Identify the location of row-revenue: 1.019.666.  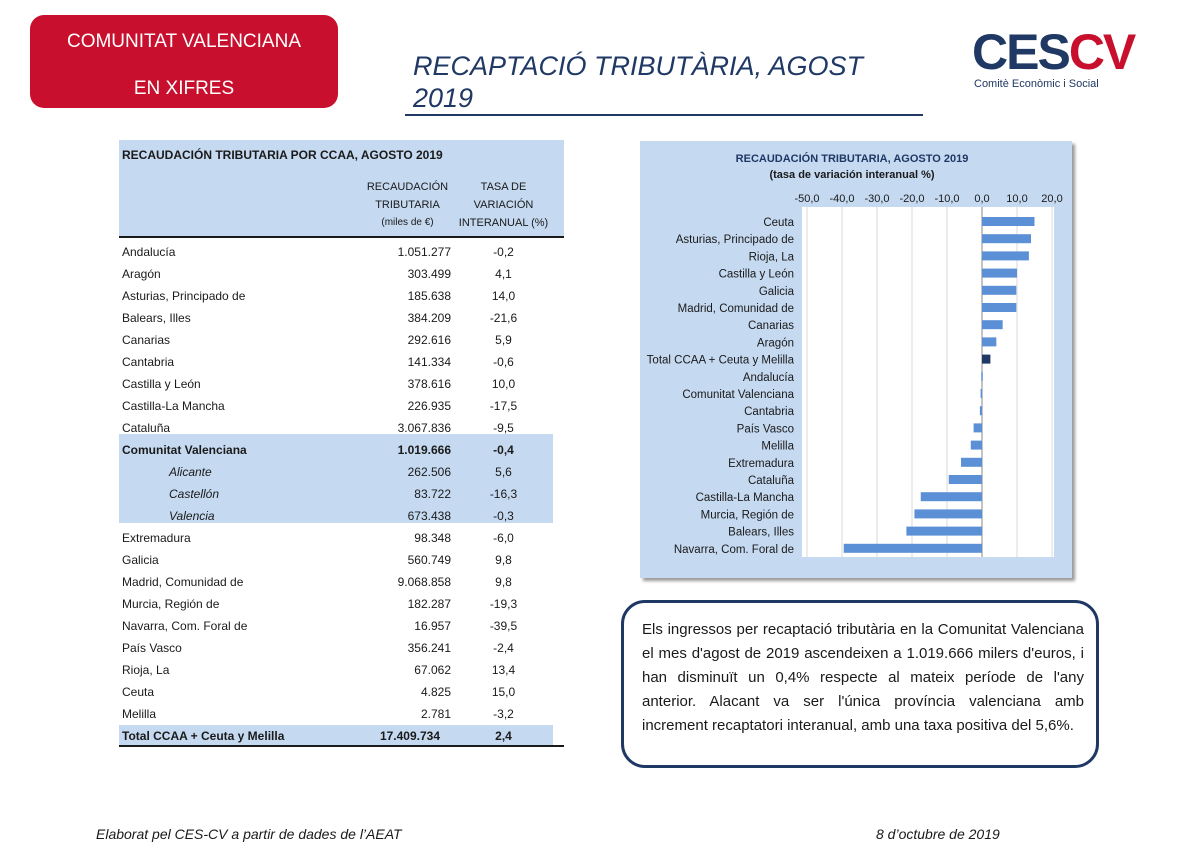
(424, 450).